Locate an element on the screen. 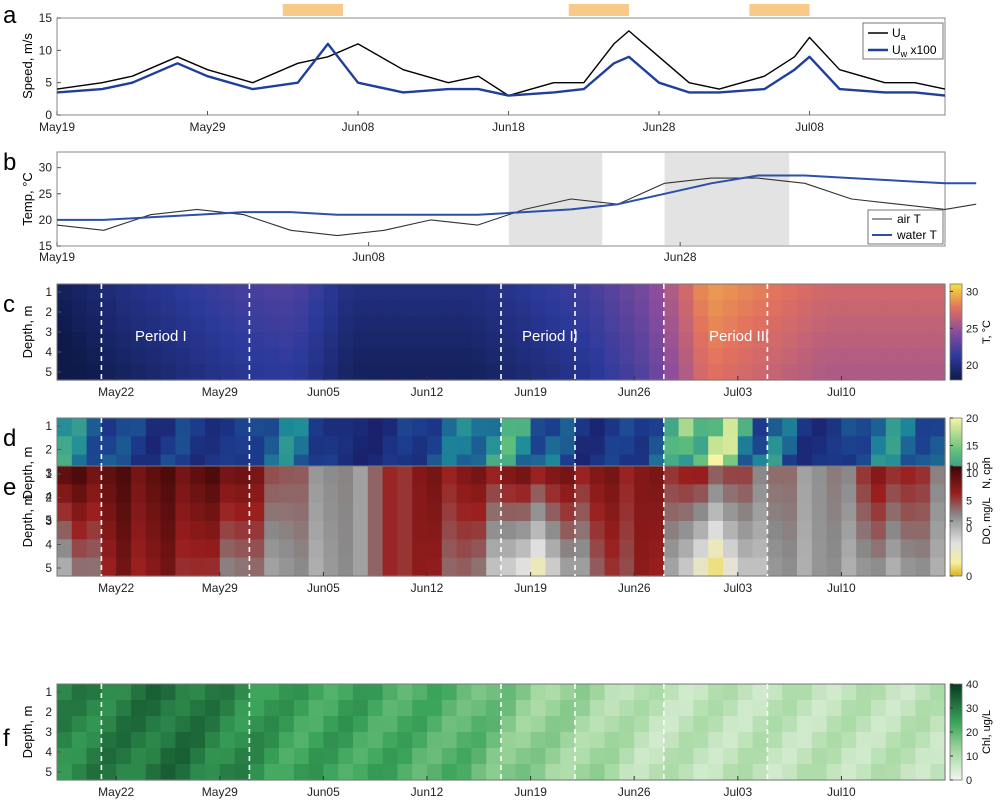 The width and height of the screenshot is (1000, 805). x-tick-label-jun28: Jun28 is located at coordinates (659, 127).